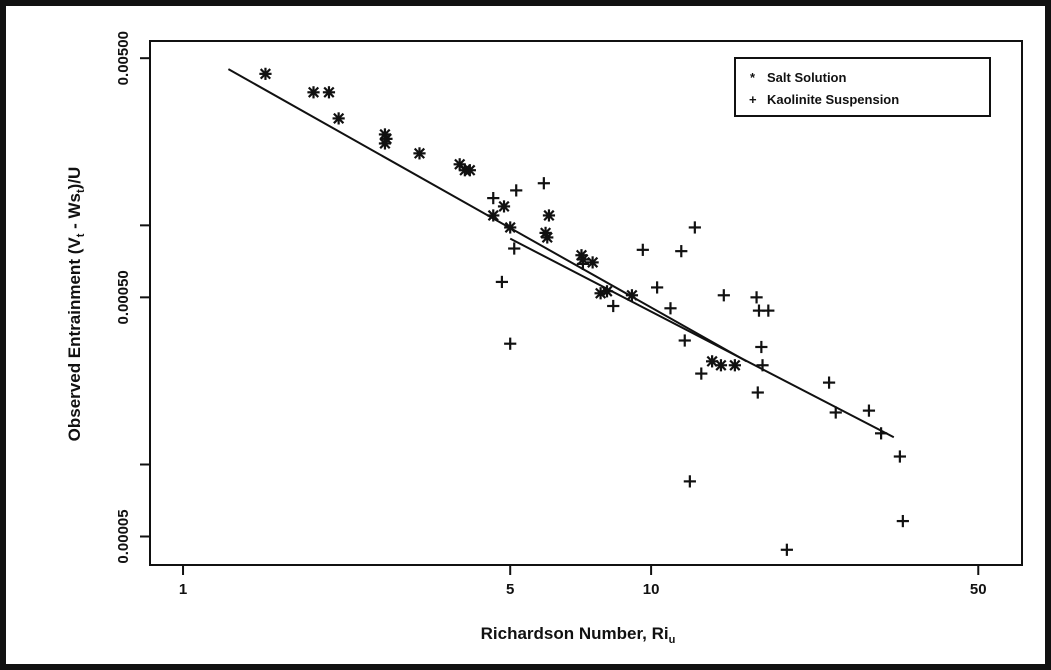 The width and height of the screenshot is (1051, 670). Describe the element at coordinates (510, 589) in the screenshot. I see `x-tick-label: 5` at that location.